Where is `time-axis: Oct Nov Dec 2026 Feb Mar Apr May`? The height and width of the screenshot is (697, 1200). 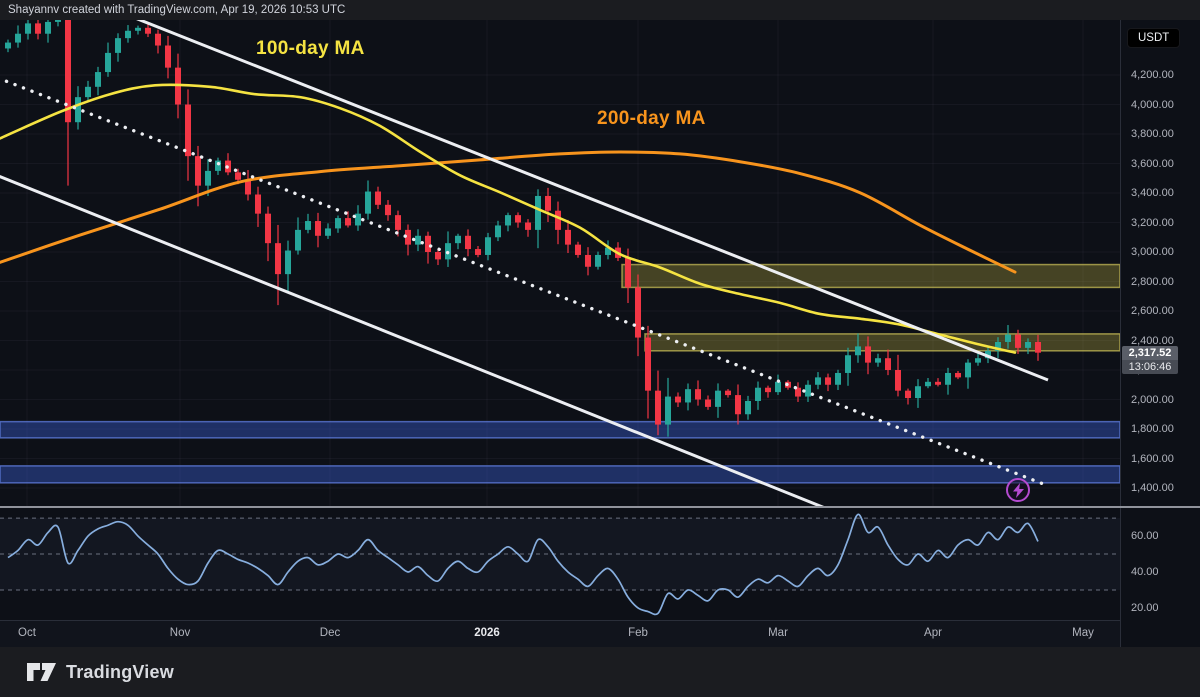 time-axis: Oct Nov Dec 2026 Feb Mar Apr May is located at coordinates (560, 633).